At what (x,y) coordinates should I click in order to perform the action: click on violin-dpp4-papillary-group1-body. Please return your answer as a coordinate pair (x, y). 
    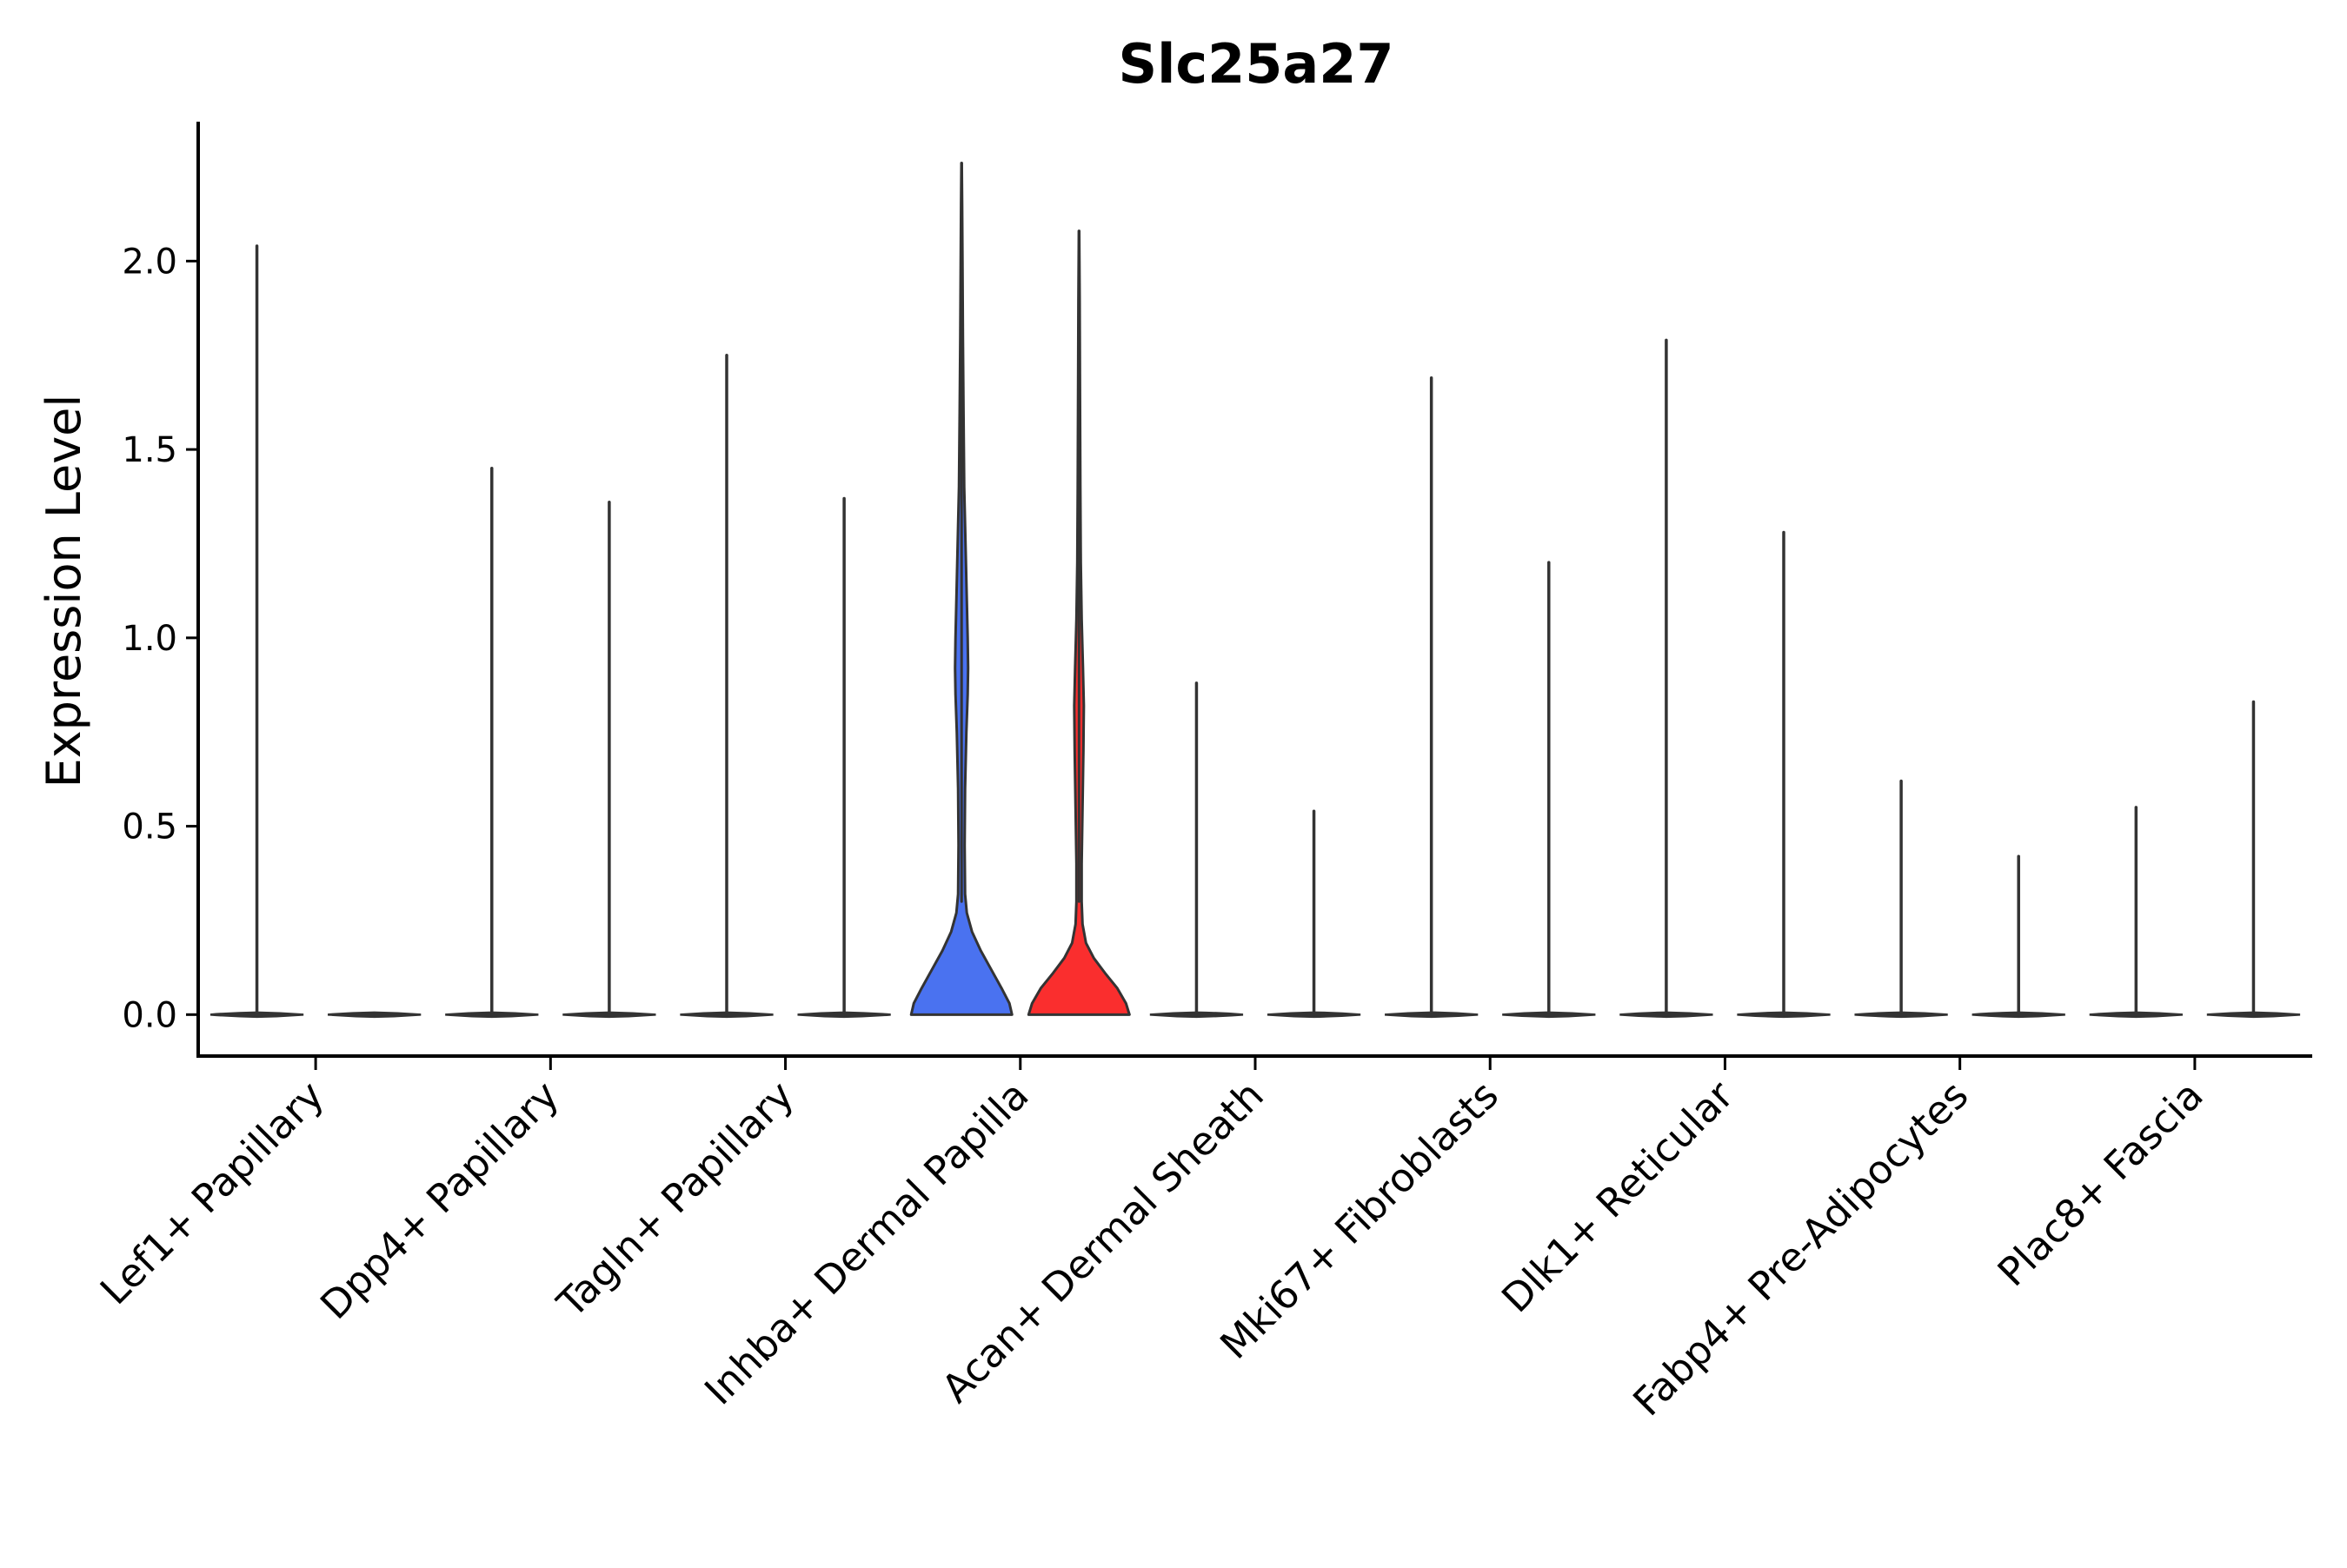
    Looking at the image, I should click on (492, 1015).